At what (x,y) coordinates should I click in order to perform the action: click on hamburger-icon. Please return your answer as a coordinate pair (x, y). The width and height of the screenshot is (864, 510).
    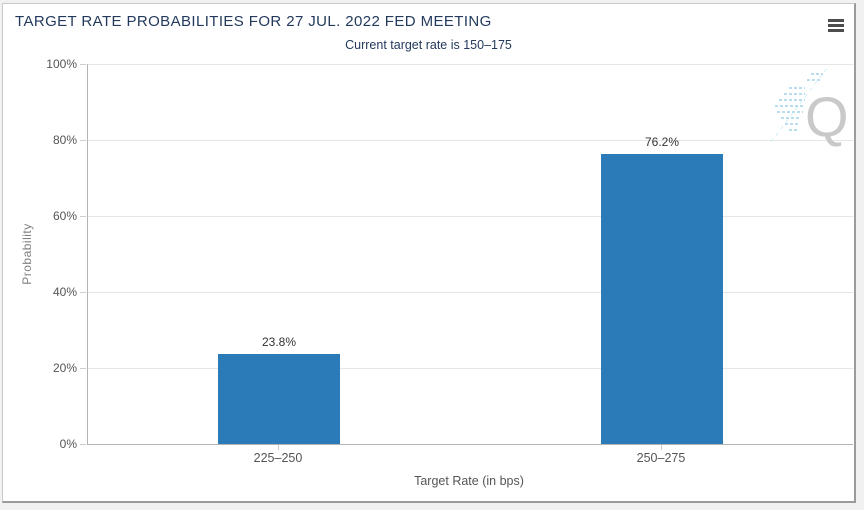
    Looking at the image, I should click on (836, 25).